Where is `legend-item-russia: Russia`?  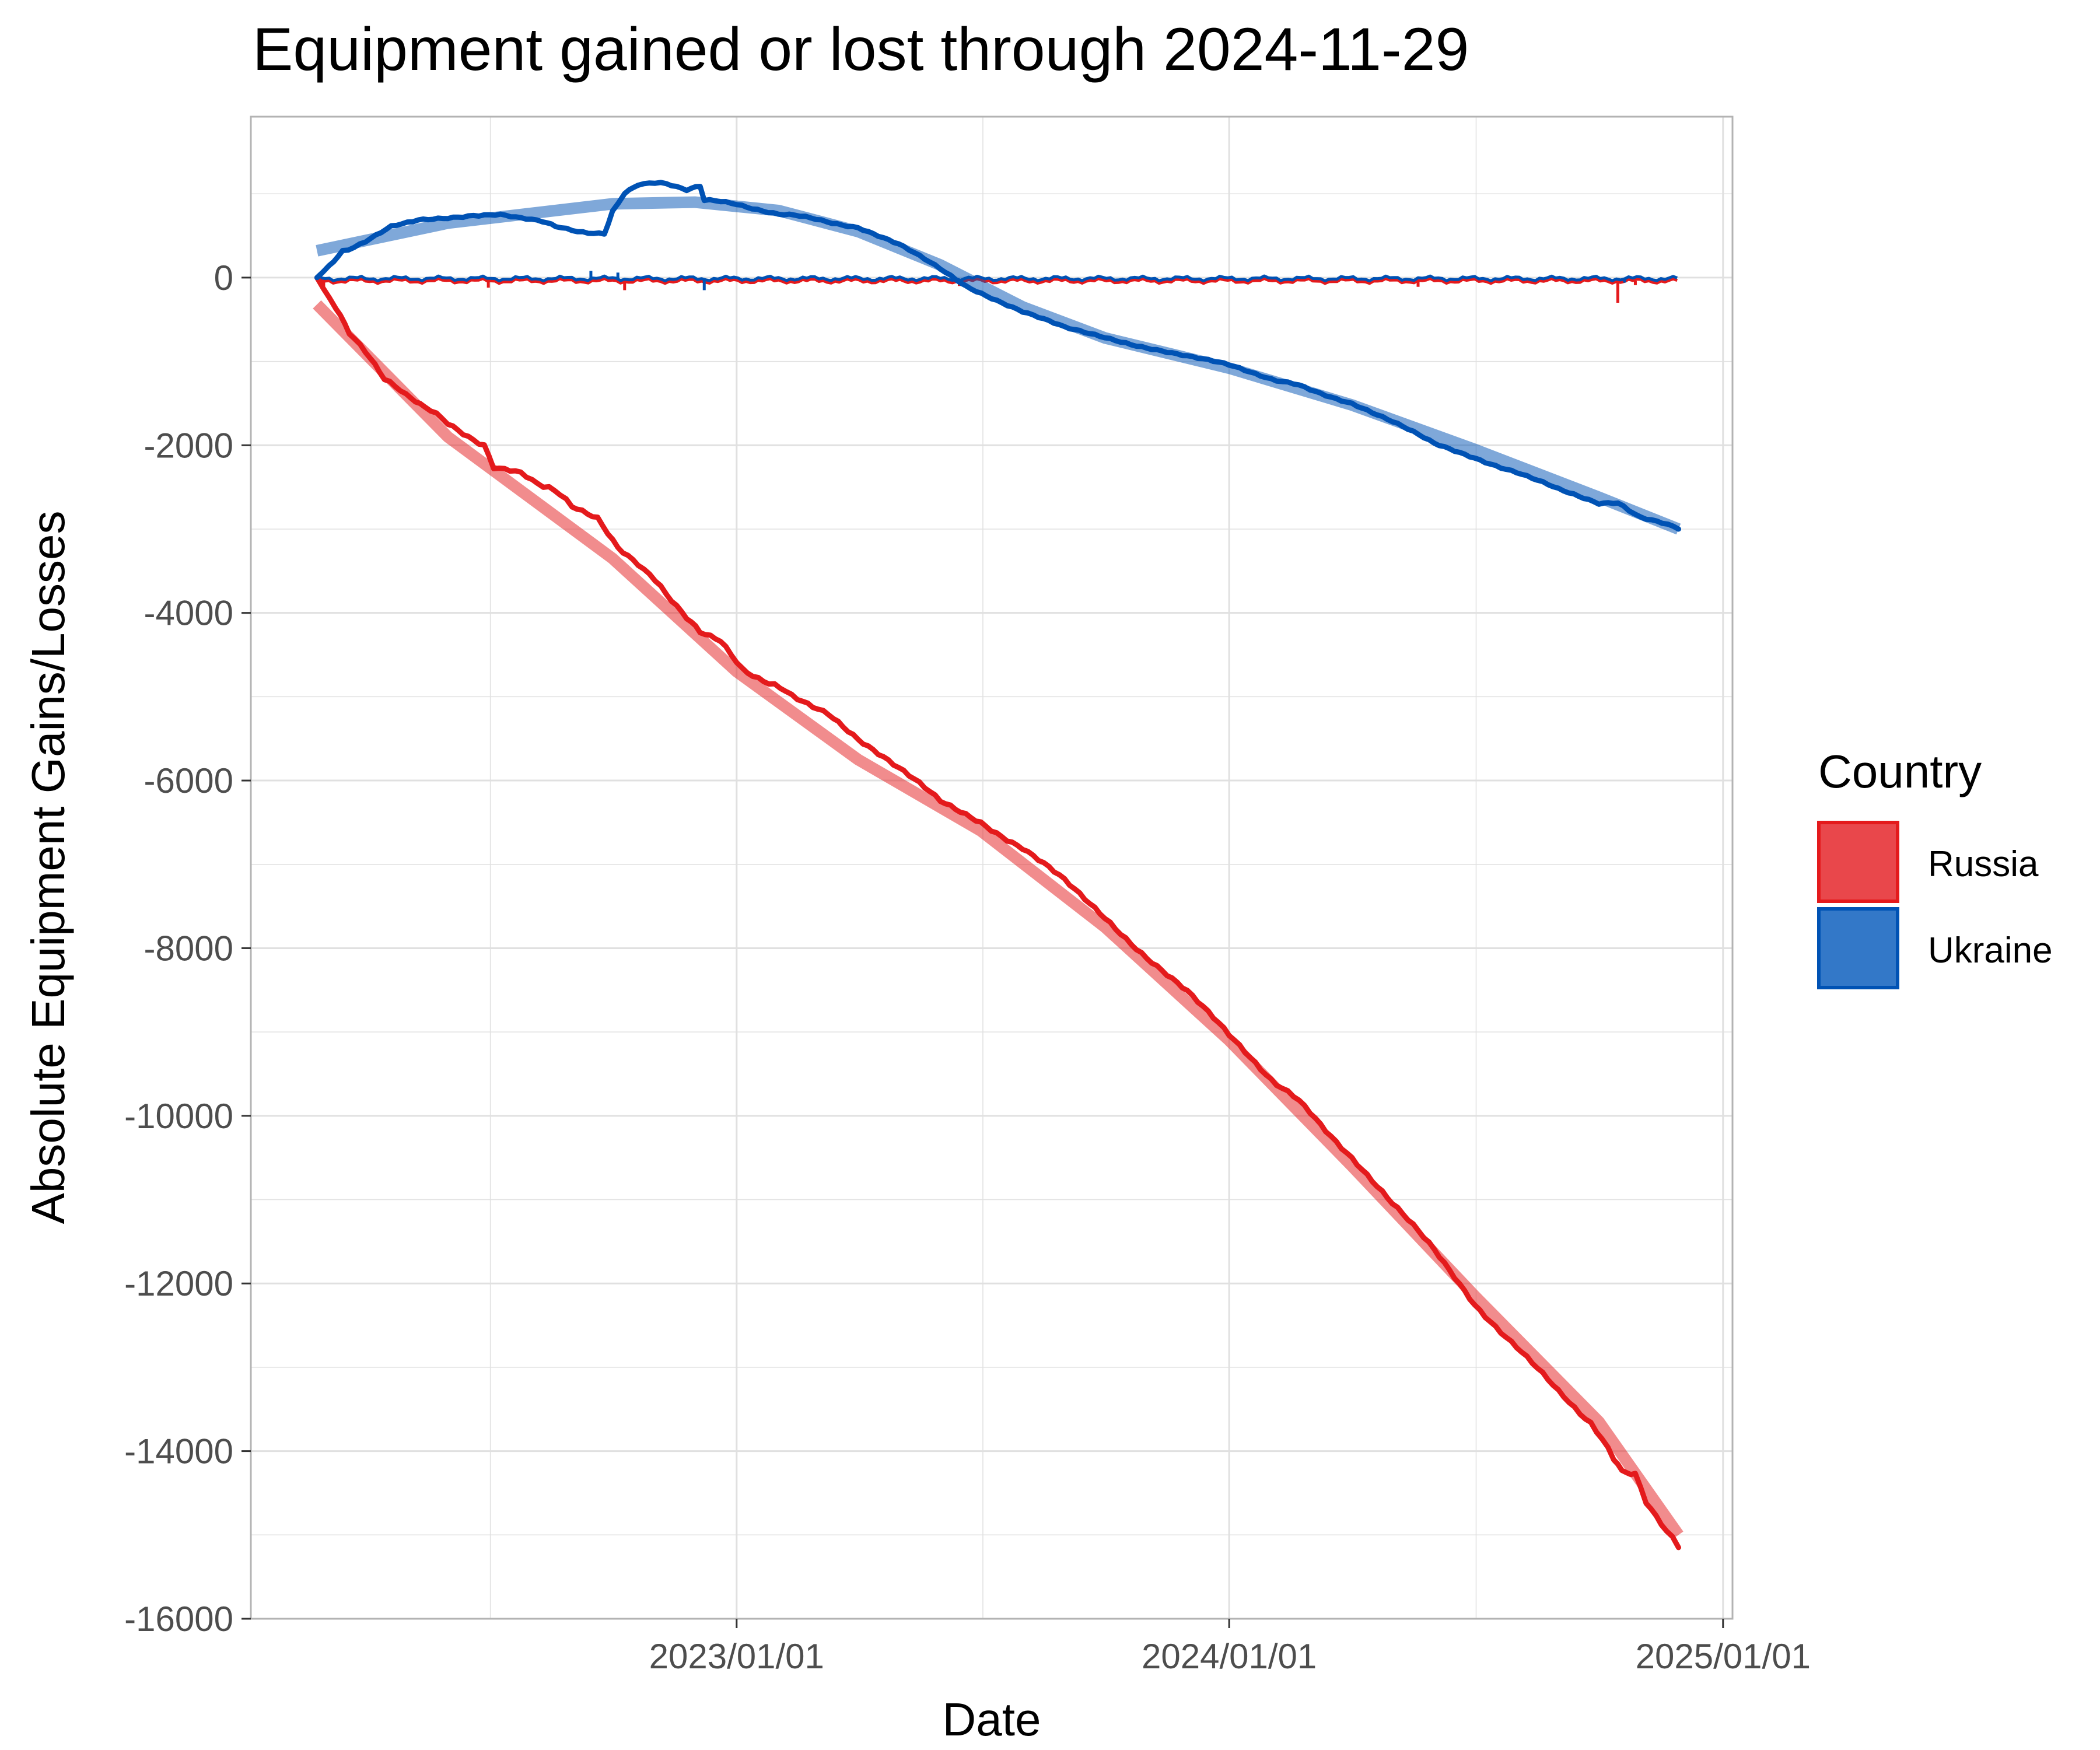
legend-item-russia: Russia is located at coordinates (1928, 862).